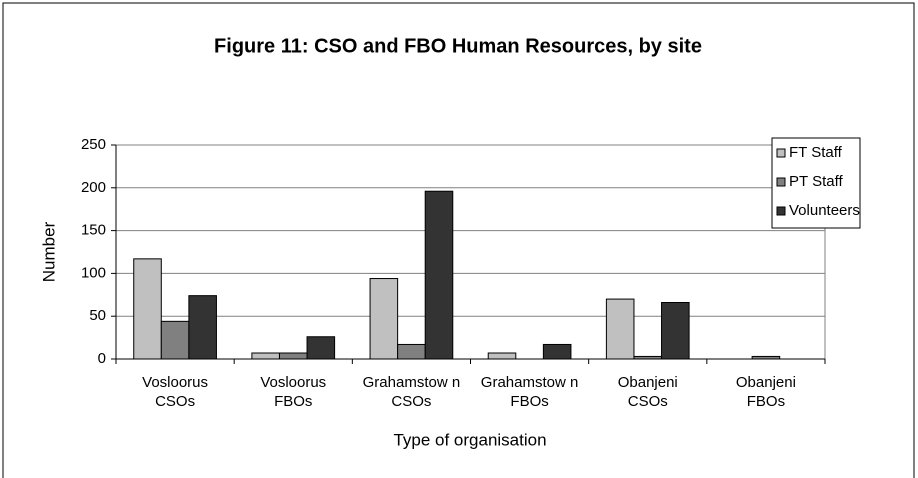  Describe the element at coordinates (93, 144) in the screenshot. I see `y-tick-label: 250` at that location.